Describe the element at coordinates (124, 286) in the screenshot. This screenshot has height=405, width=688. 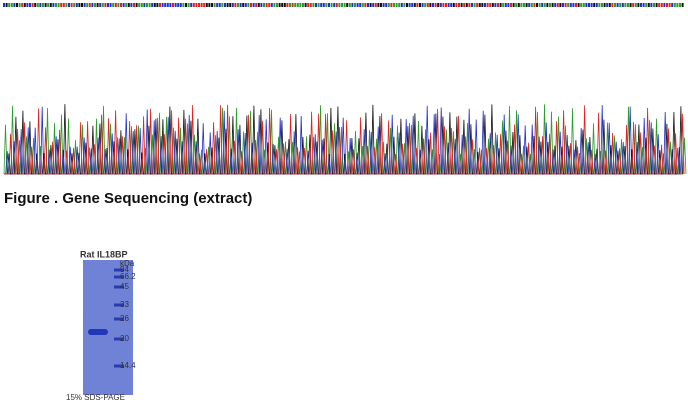
I see `marker-label: 45` at that location.